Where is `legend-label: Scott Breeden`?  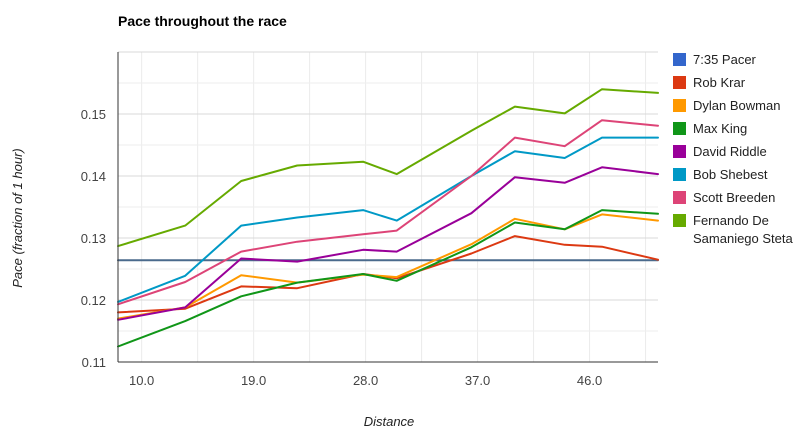
legend-label: Scott Breeden is located at coordinates (734, 197).